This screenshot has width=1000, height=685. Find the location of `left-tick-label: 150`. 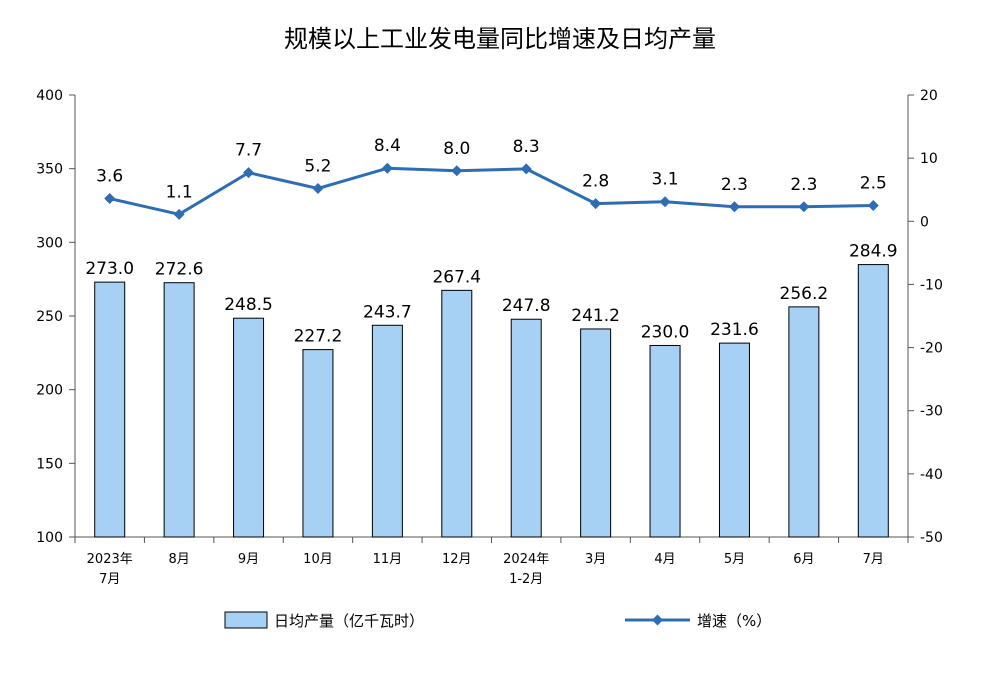

left-tick-label: 150 is located at coordinates (49, 464).